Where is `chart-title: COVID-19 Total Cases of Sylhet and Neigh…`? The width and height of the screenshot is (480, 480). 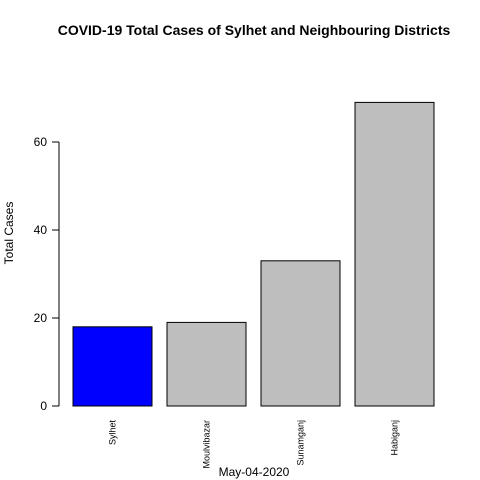 chart-title: COVID-19 Total Cases of Sylhet and Neigh… is located at coordinates (254, 30).